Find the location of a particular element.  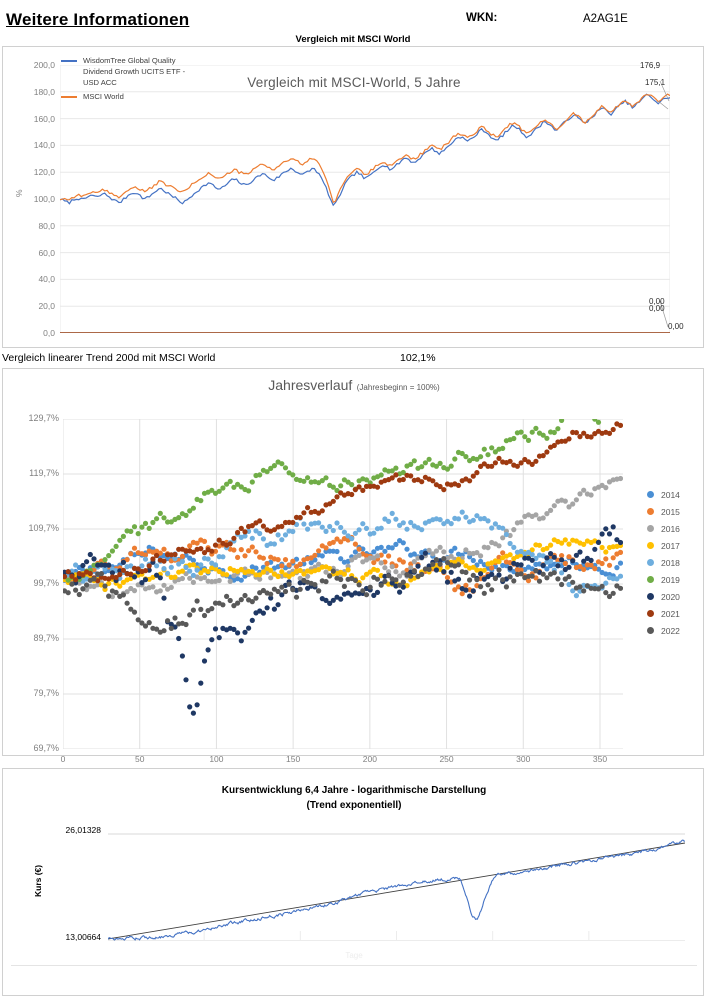

chart2-title: Jahresverlauf is located at coordinates (310, 385).